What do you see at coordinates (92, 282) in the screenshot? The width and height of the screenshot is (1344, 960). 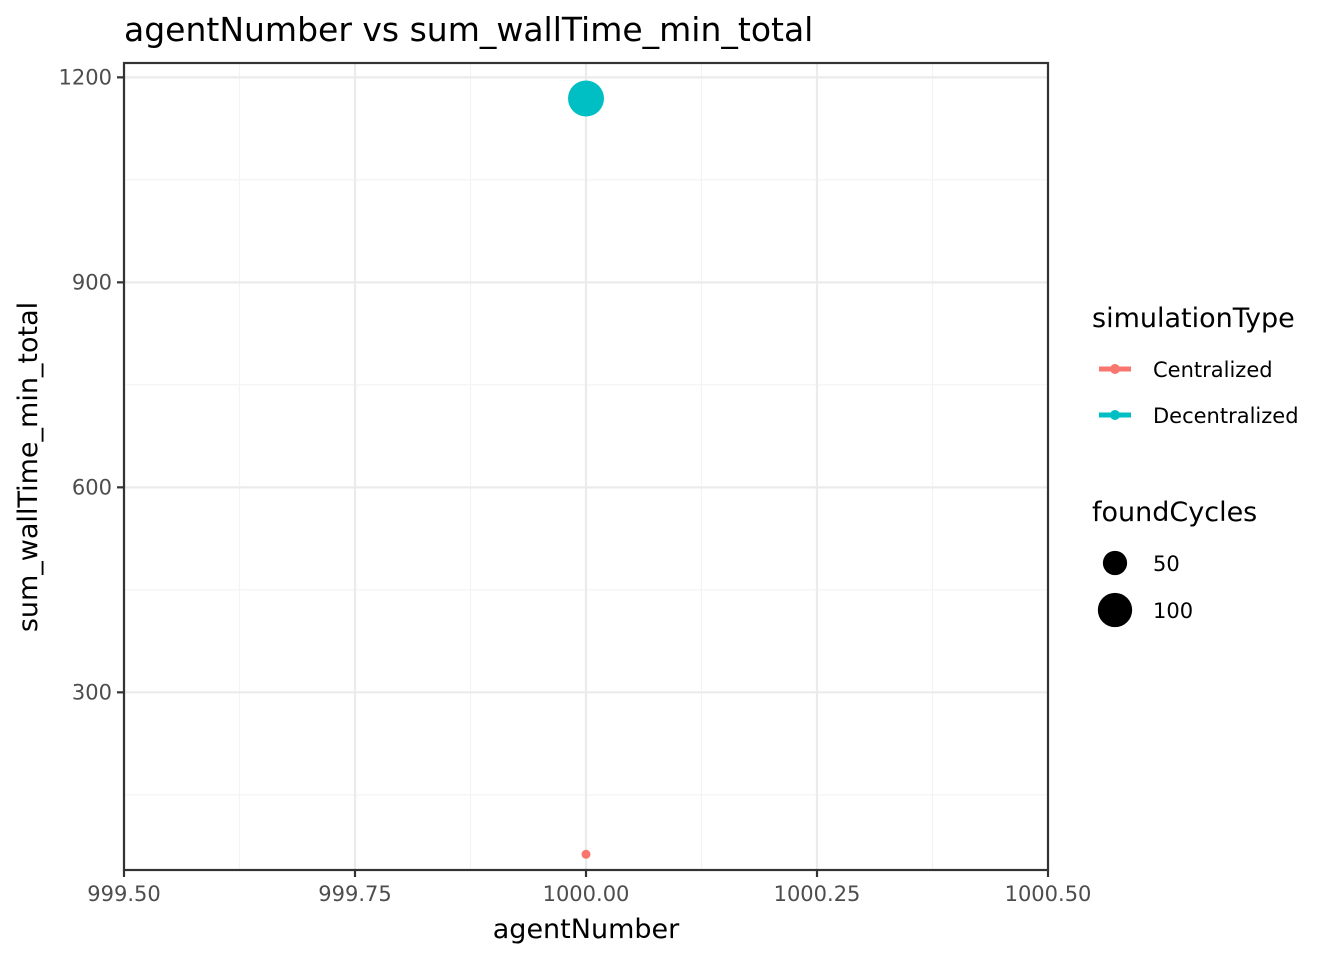 I see `y-tick-label: 900` at bounding box center [92, 282].